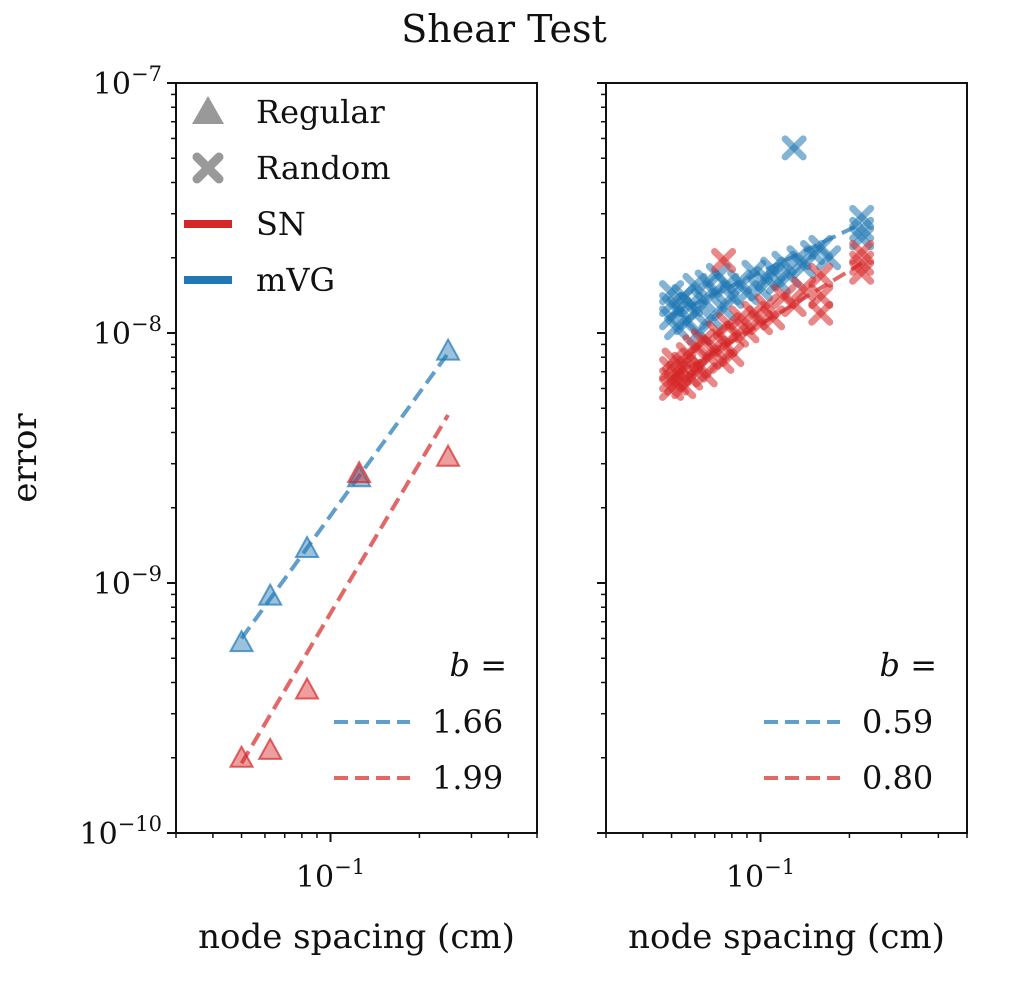 The height and width of the screenshot is (989, 1017). I want to click on y-axis-label: error, so click(25, 458).